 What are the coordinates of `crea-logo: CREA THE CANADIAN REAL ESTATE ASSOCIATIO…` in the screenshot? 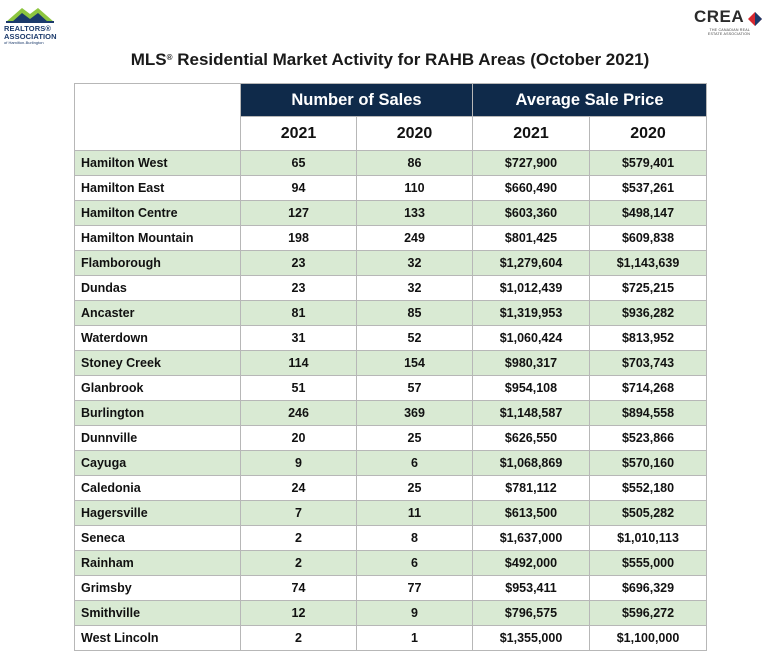 It's located at (735, 26).